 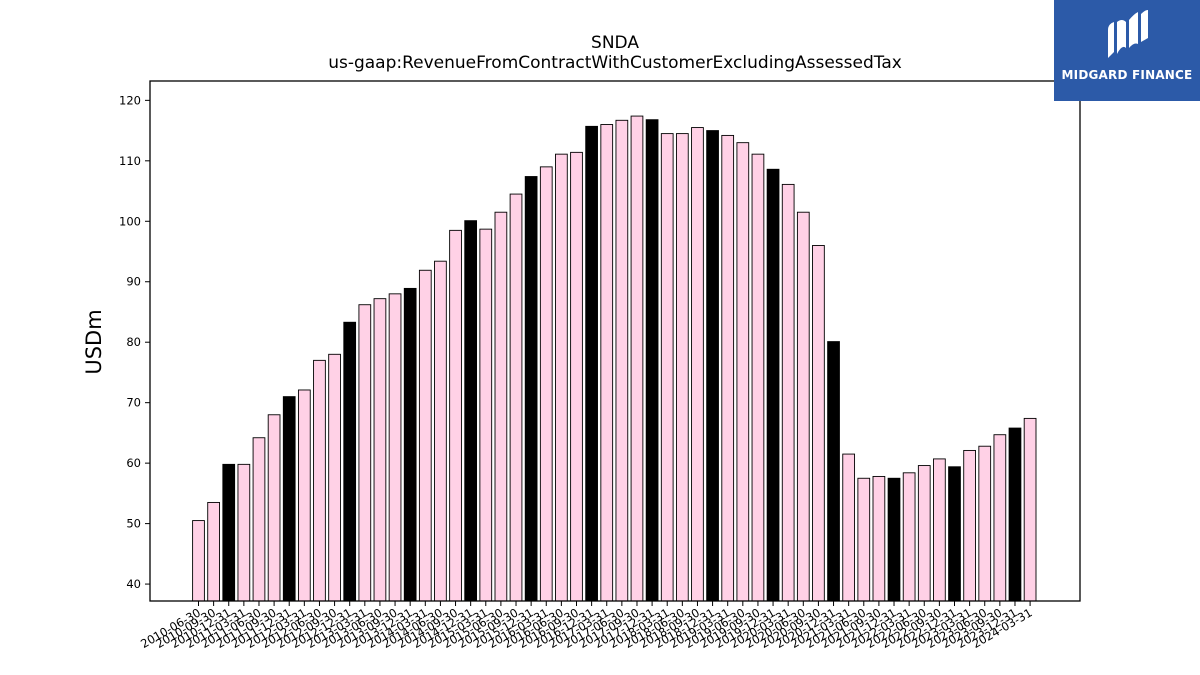 What do you see at coordinates (133, 403) in the screenshot?
I see `y-tick-label: 70` at bounding box center [133, 403].